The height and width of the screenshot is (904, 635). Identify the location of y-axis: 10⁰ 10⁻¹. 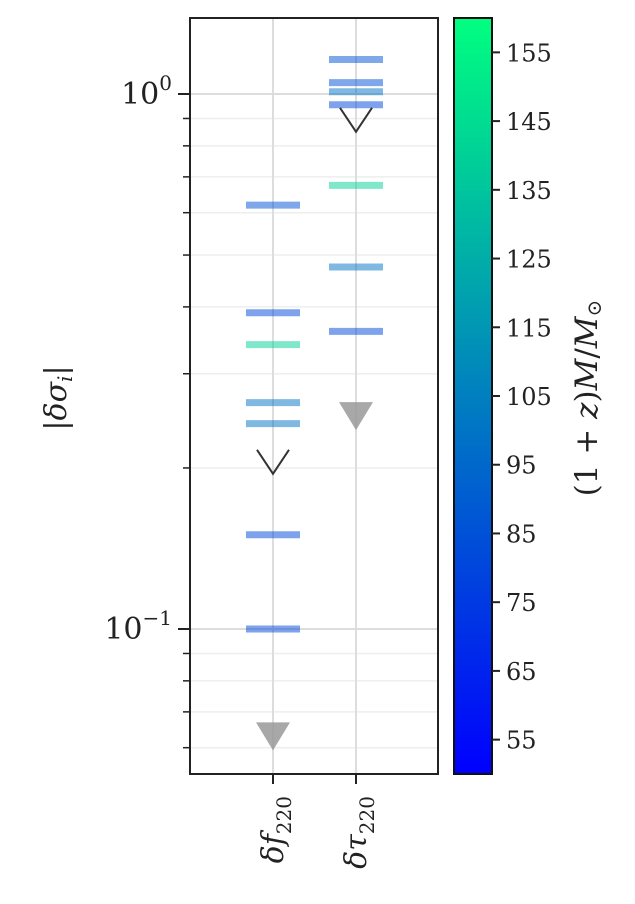
(147, 410).